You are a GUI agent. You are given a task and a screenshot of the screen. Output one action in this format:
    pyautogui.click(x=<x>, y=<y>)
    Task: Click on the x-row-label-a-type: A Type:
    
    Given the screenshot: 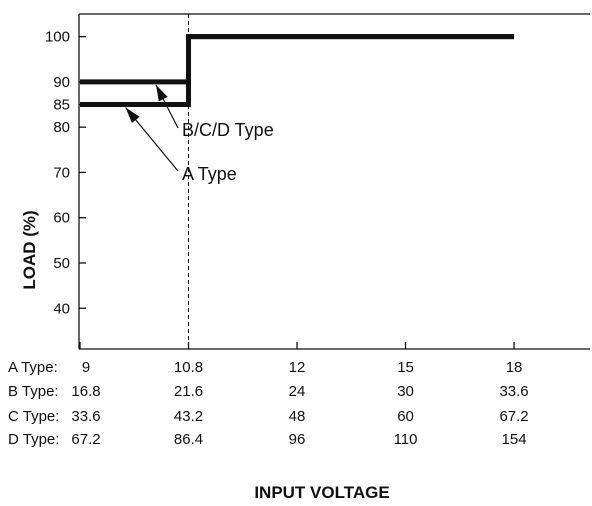 What is the action you would take?
    pyautogui.click(x=33, y=367)
    